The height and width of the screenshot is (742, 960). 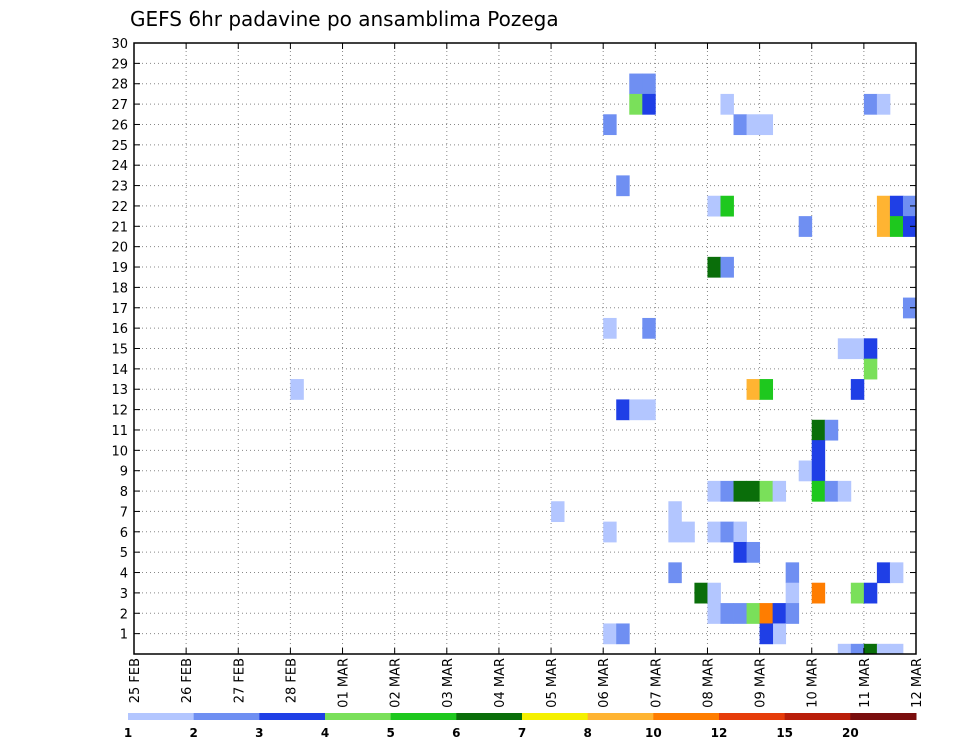 I want to click on y-tick-label: 17, so click(x=119, y=309).